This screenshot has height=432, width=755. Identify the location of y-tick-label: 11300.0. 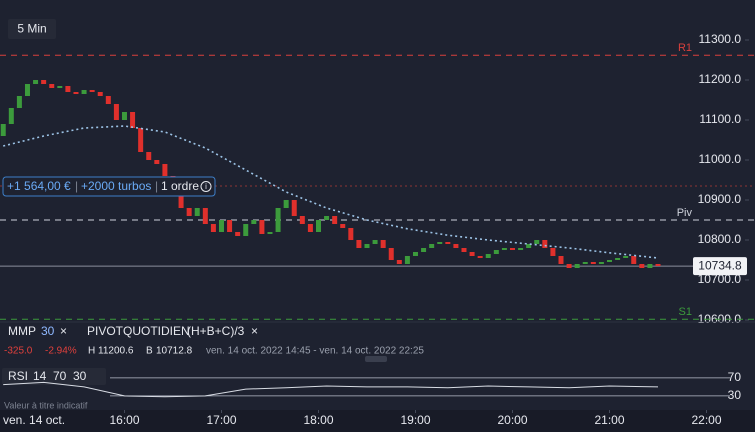
(720, 39).